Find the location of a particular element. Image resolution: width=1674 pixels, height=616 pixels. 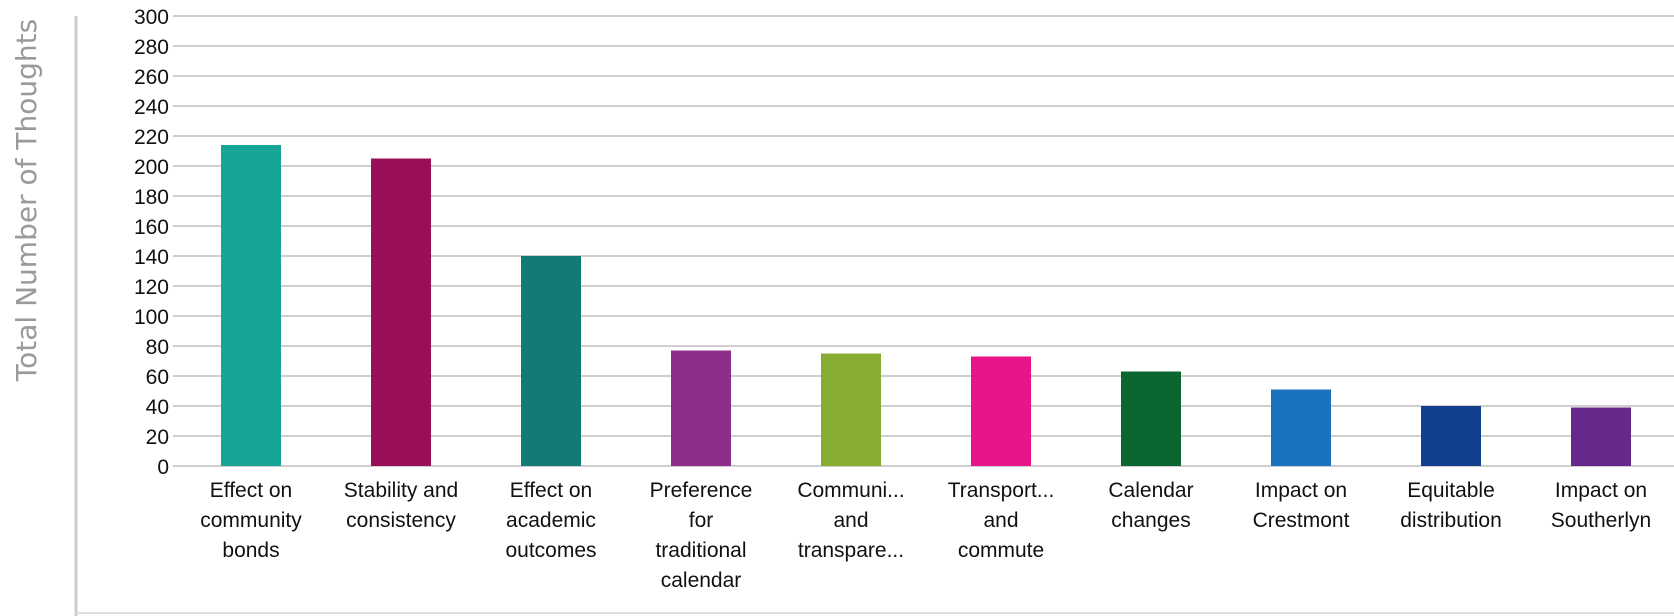

y-tick-label: 200 is located at coordinates (151, 167).